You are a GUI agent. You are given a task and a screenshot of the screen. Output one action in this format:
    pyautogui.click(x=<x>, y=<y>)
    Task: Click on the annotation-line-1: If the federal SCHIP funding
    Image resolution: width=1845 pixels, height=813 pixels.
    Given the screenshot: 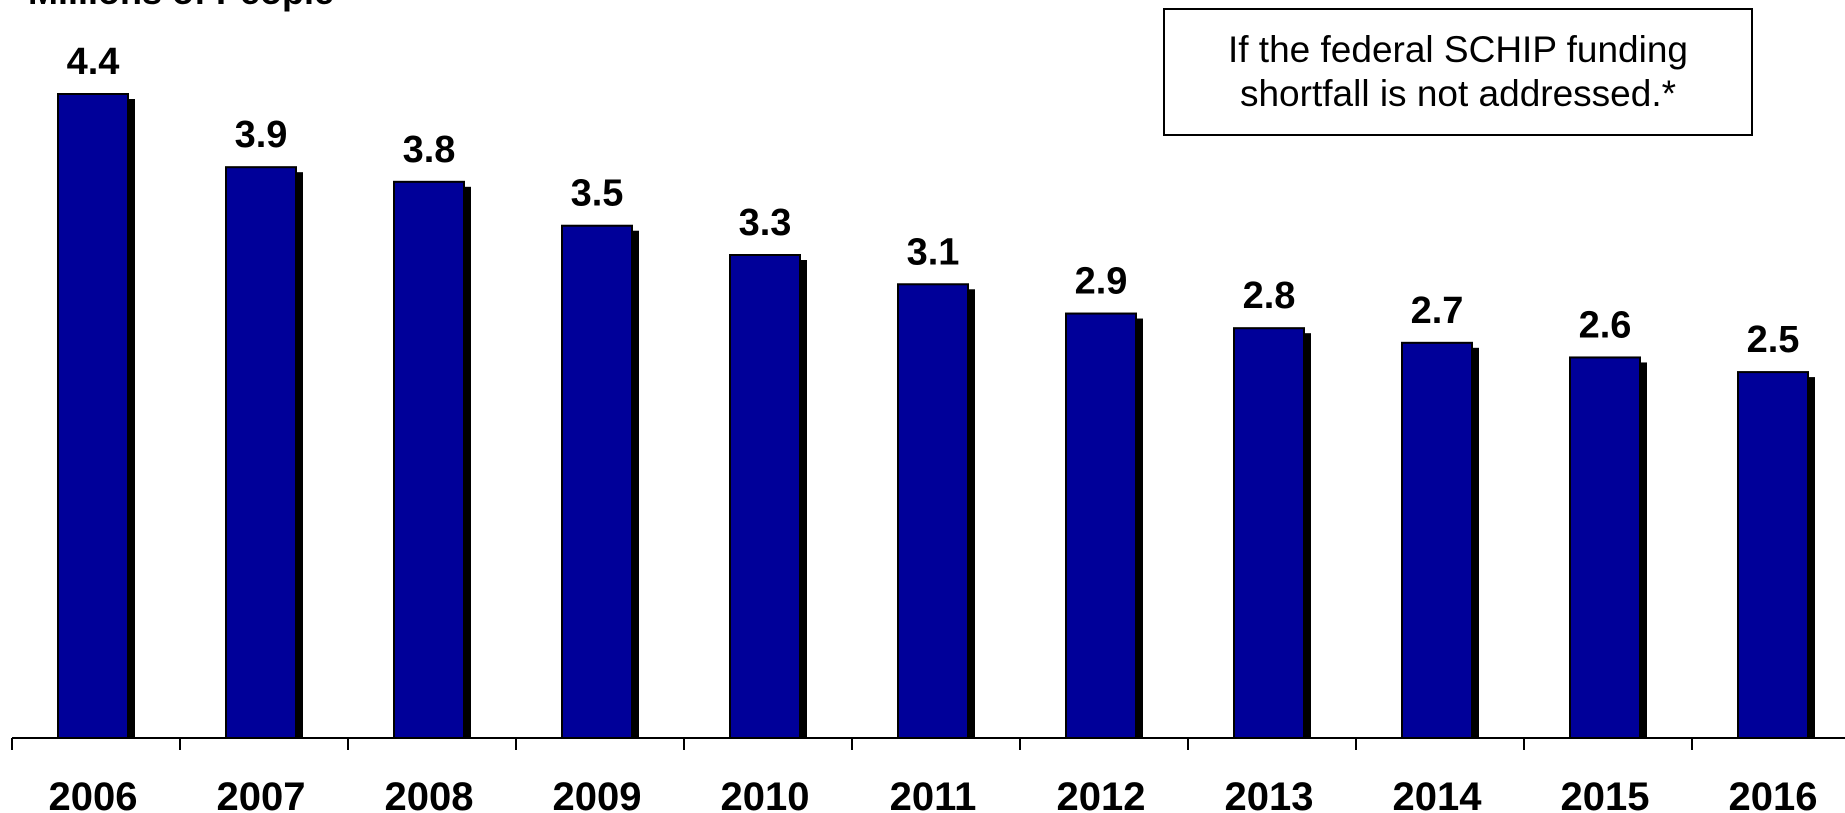 What is the action you would take?
    pyautogui.click(x=1458, y=49)
    